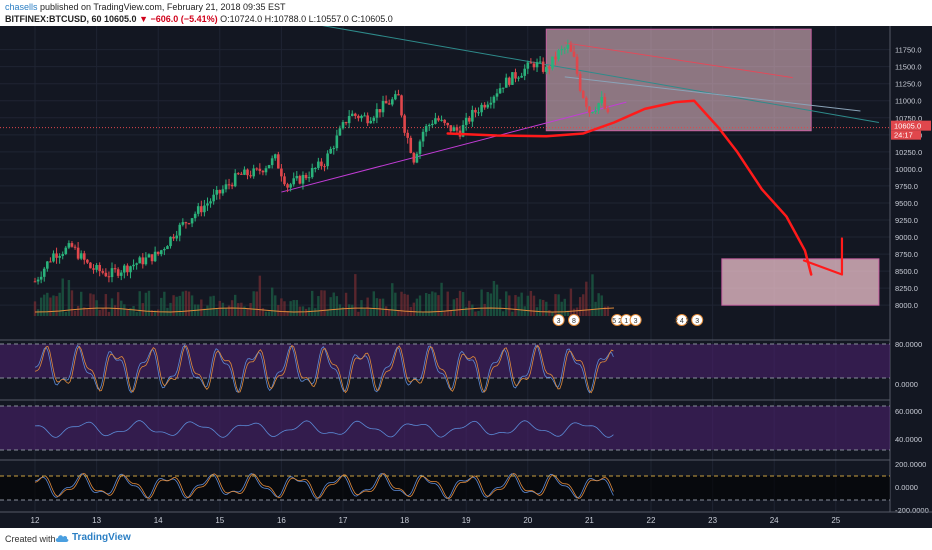  I want to click on event-badge-label: 5 2, so click(617, 321).